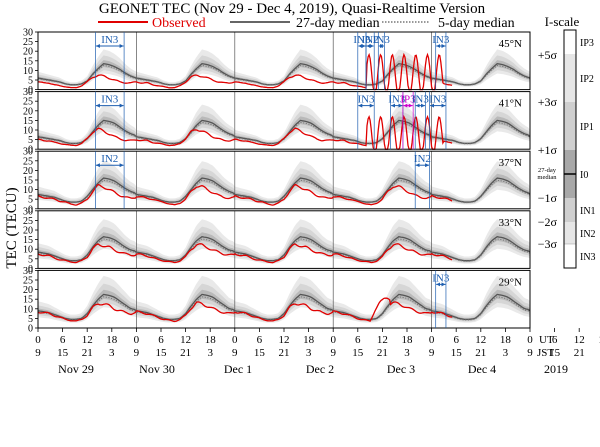  I want to click on sigma-label-p3: +3σ, so click(548, 102).